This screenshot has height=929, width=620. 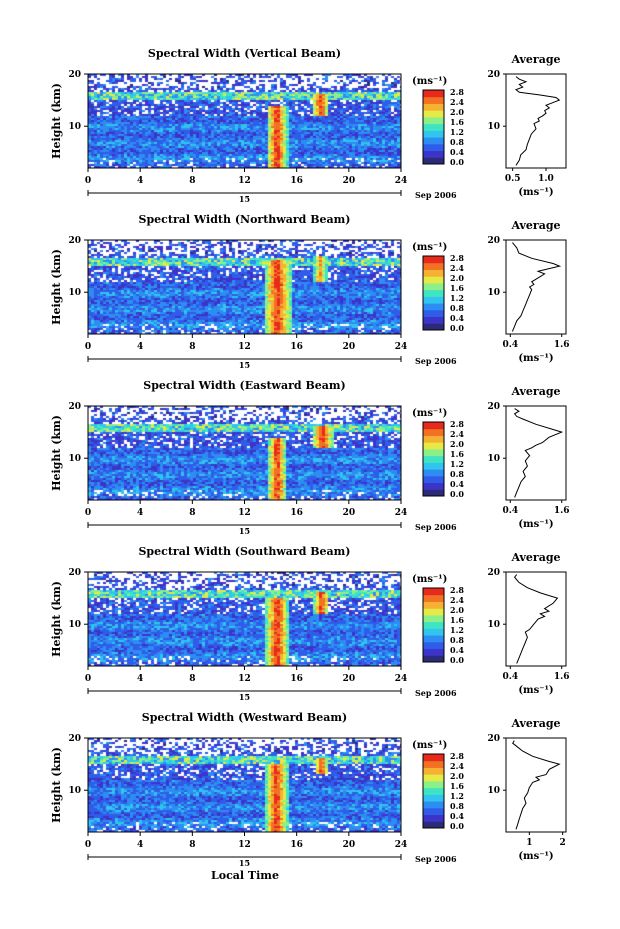 I want to click on avg-x-tick-label: 1, so click(x=529, y=843).